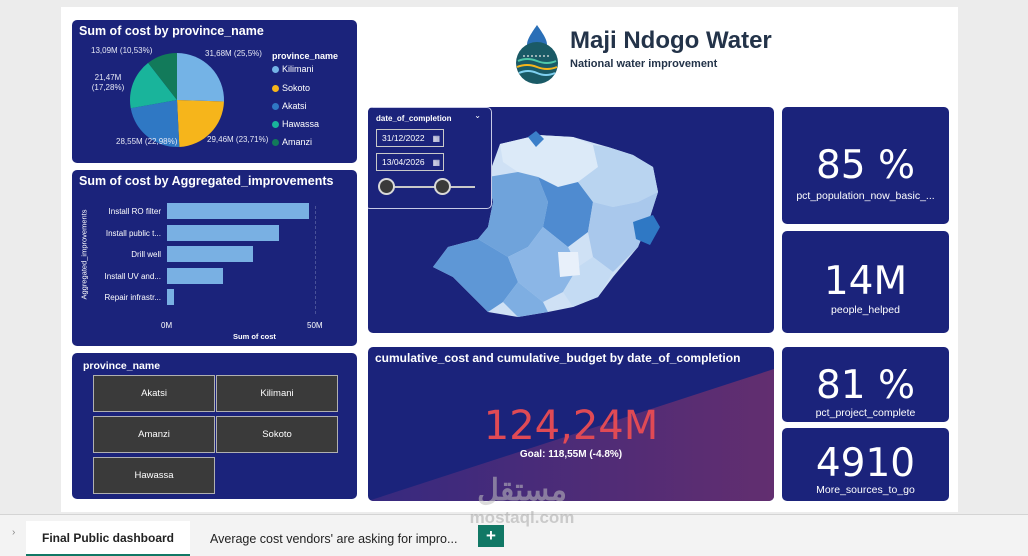 The height and width of the screenshot is (556, 1028). I want to click on kpi-card-sources: 4910 More_sources_to_go, so click(865, 464).